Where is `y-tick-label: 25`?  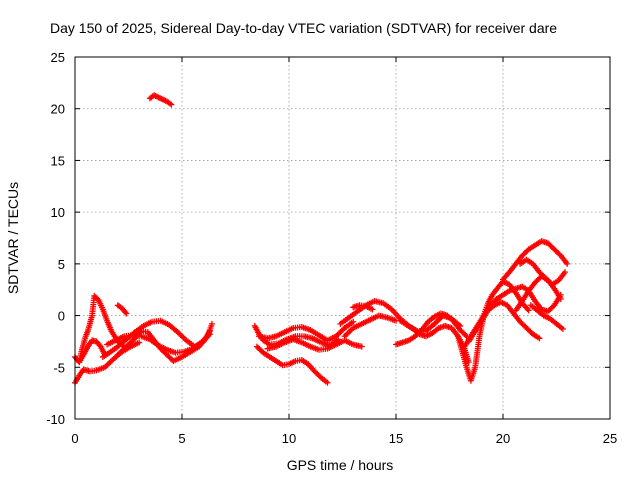 y-tick-label: 25 is located at coordinates (58, 57).